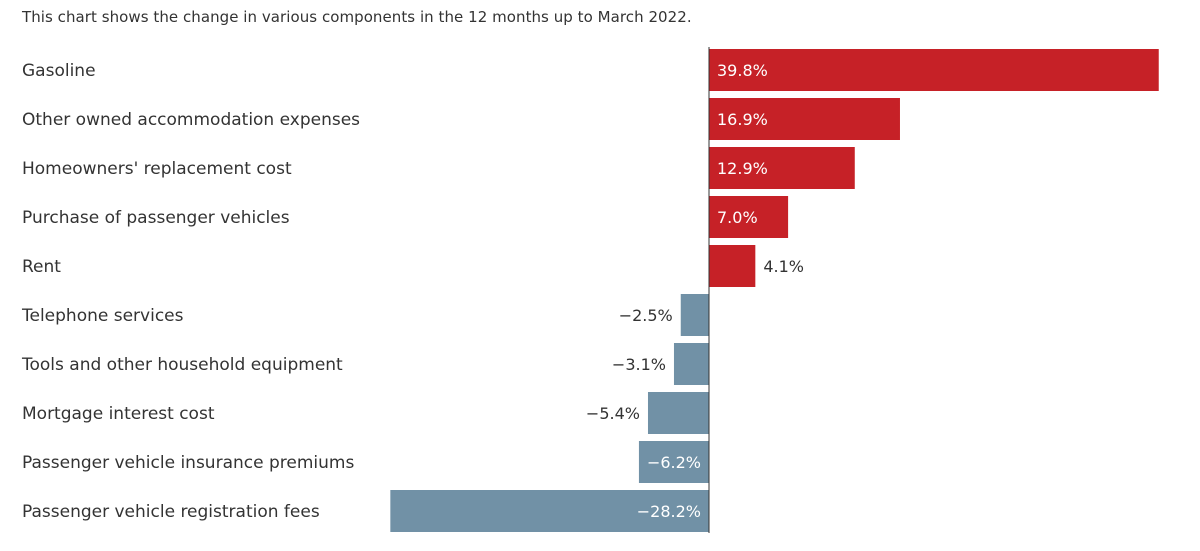  Describe the element at coordinates (737, 217) in the screenshot. I see `value-label: 7.0%` at that location.